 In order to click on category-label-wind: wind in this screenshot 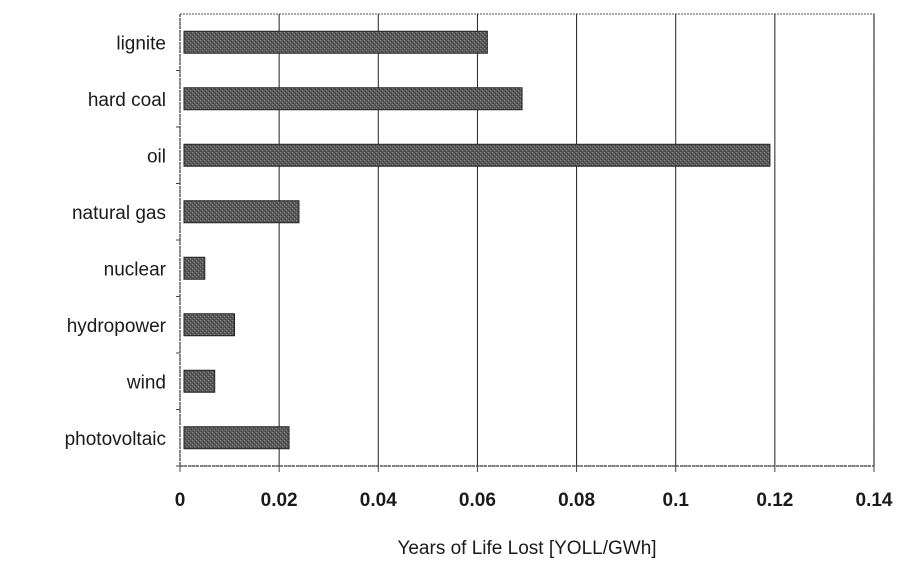, I will do `click(146, 382)`.